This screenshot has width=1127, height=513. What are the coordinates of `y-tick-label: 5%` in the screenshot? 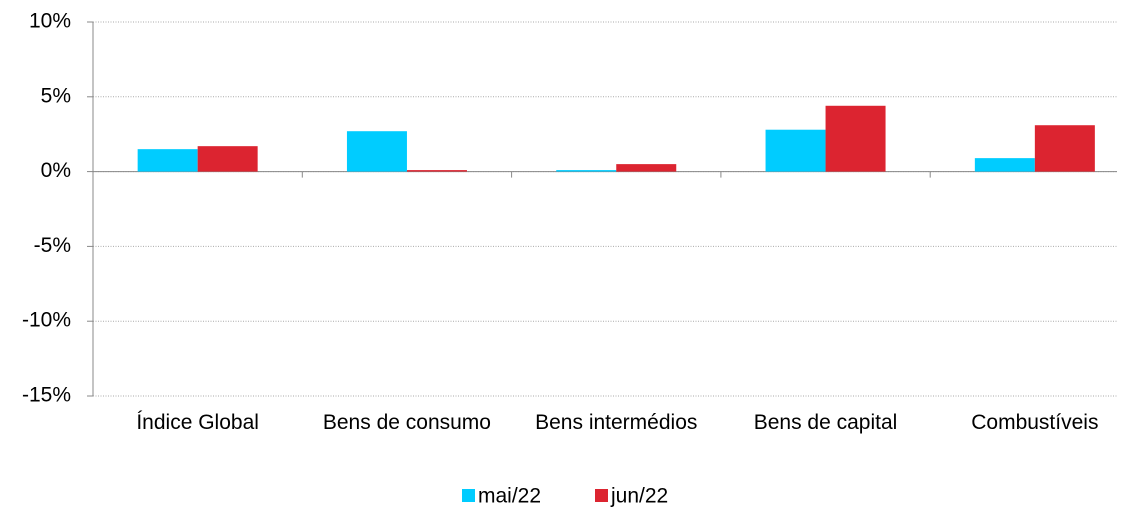 It's located at (56, 95).